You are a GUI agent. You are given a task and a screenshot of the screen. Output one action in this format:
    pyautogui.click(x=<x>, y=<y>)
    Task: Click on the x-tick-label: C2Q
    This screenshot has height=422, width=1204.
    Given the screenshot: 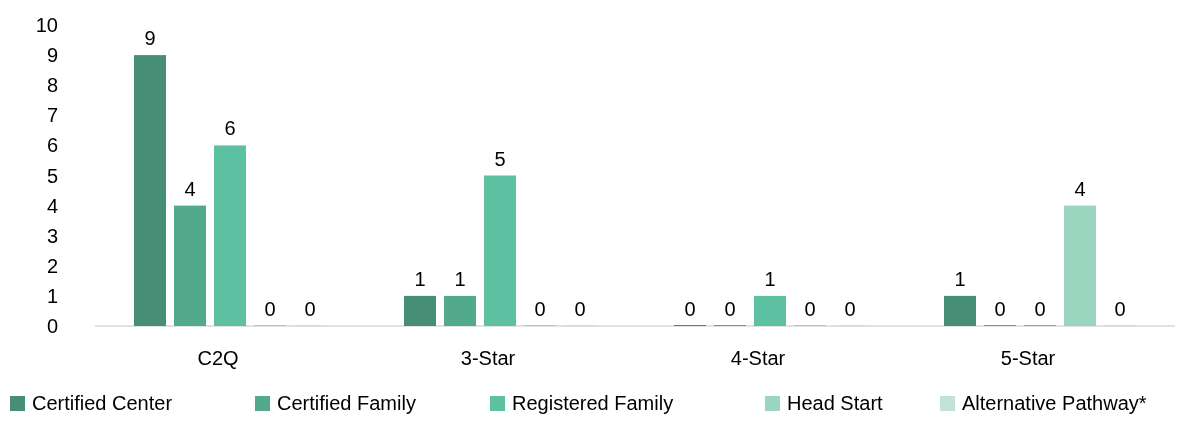 What is the action you would take?
    pyautogui.click(x=218, y=358)
    